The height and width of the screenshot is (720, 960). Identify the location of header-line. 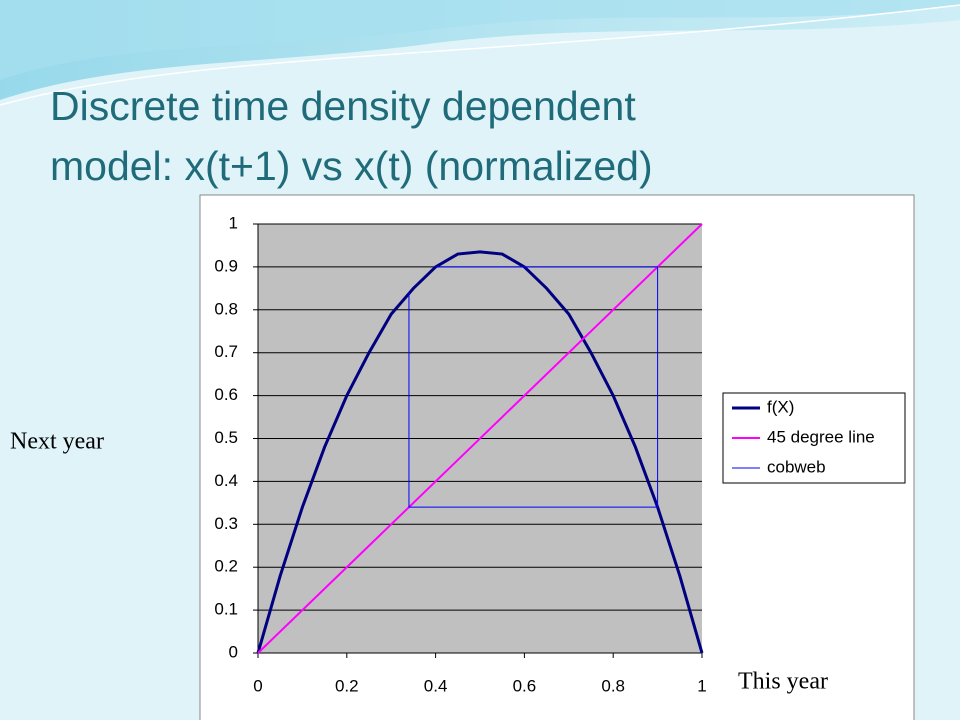
(480, 55).